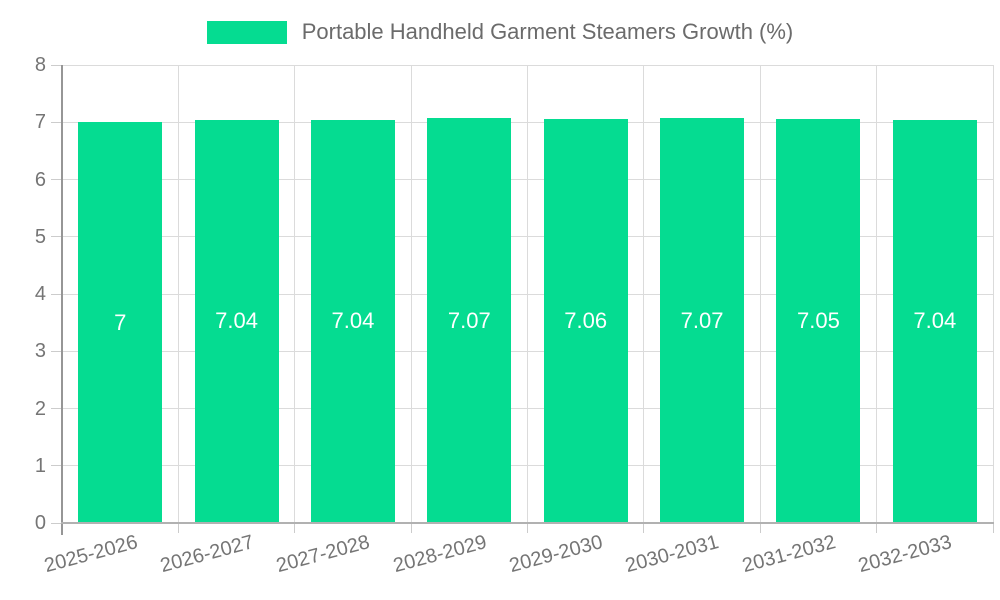 This screenshot has width=1000, height=600. Describe the element at coordinates (90, 554) in the screenshot. I see `x-axis-label: 2025-2026` at that location.